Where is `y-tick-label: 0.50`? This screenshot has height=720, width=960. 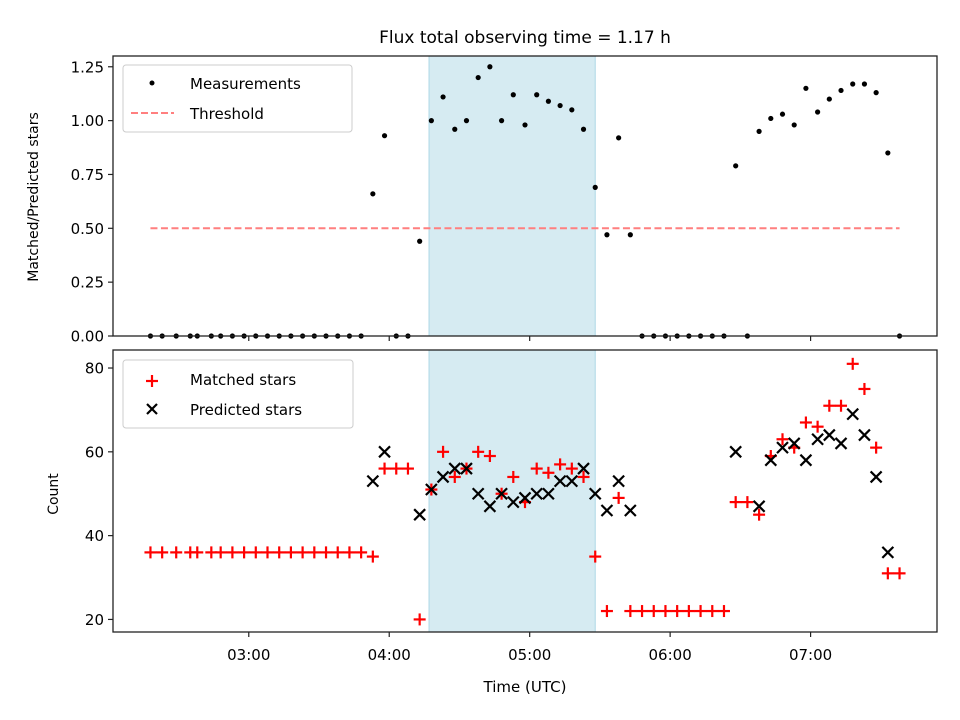 y-tick-label: 0.50 is located at coordinates (87, 229).